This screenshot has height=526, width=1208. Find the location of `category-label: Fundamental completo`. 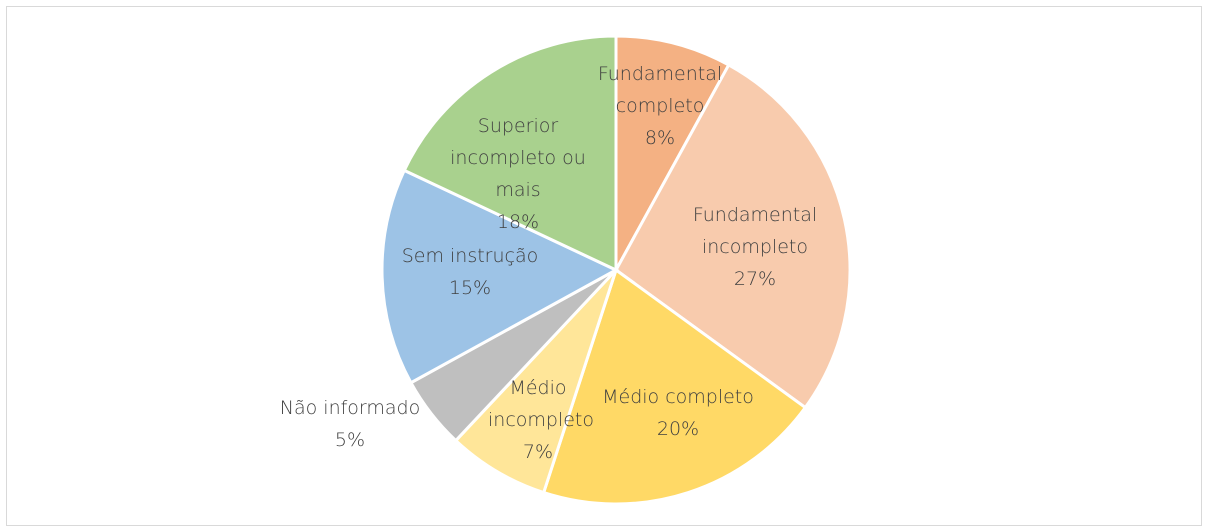

category-label: Fundamental completo is located at coordinates (660, 90).